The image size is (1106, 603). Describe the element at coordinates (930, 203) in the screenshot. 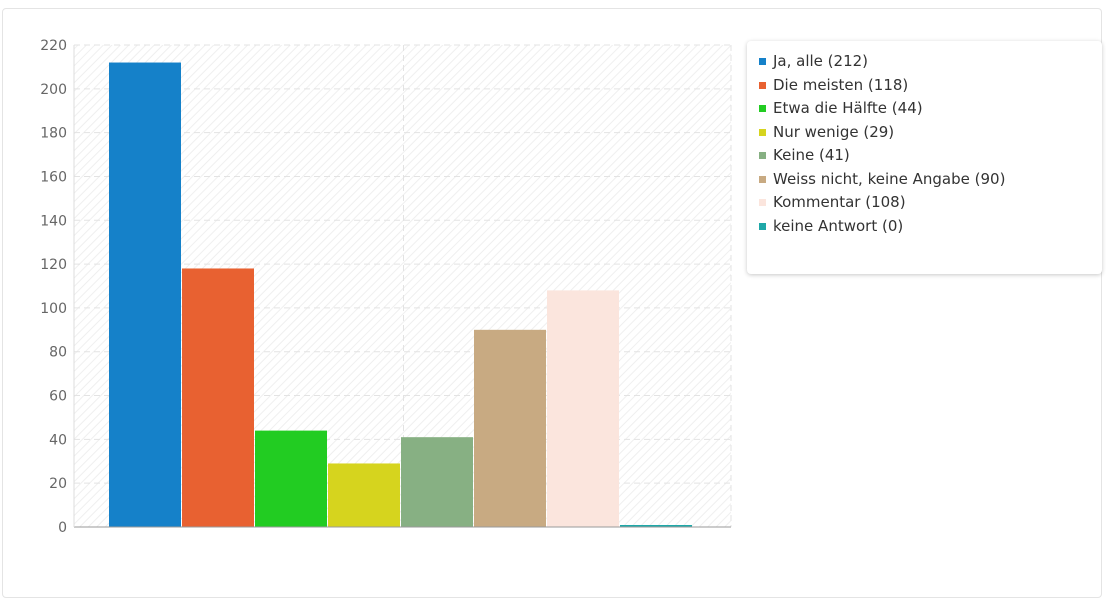

I see `legend-item: Kommentar (108)` at that location.